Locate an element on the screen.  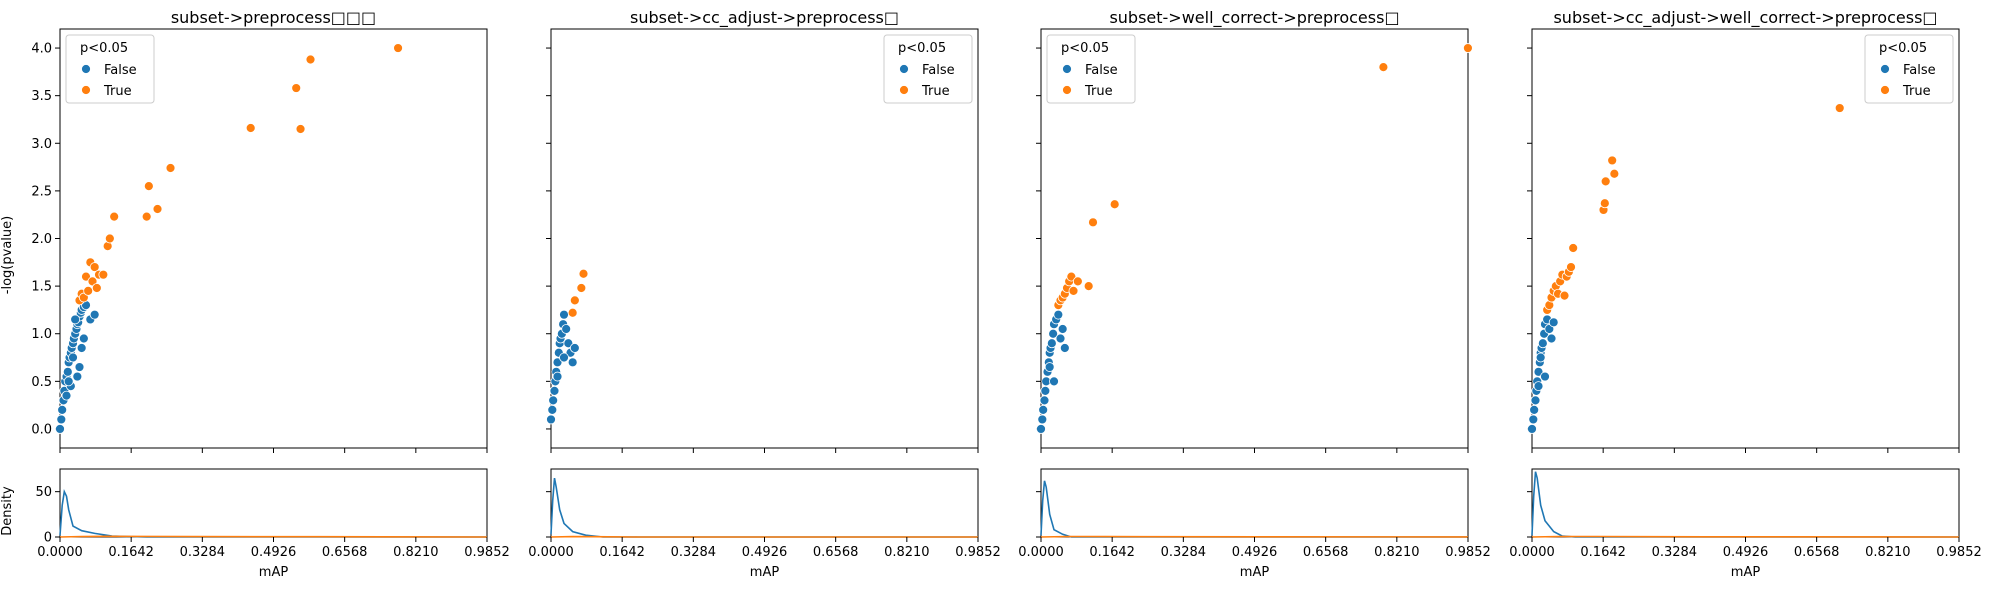
scatter-y-tick-label: 1.0 is located at coordinates (41, 334).